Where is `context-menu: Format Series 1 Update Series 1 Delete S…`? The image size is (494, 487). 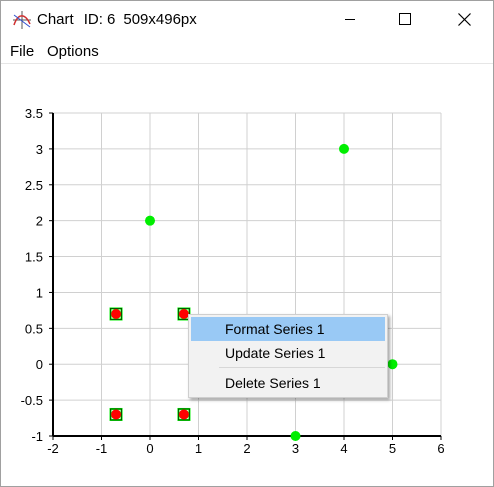 context-menu: Format Series 1 Update Series 1 Delete S… is located at coordinates (288, 356).